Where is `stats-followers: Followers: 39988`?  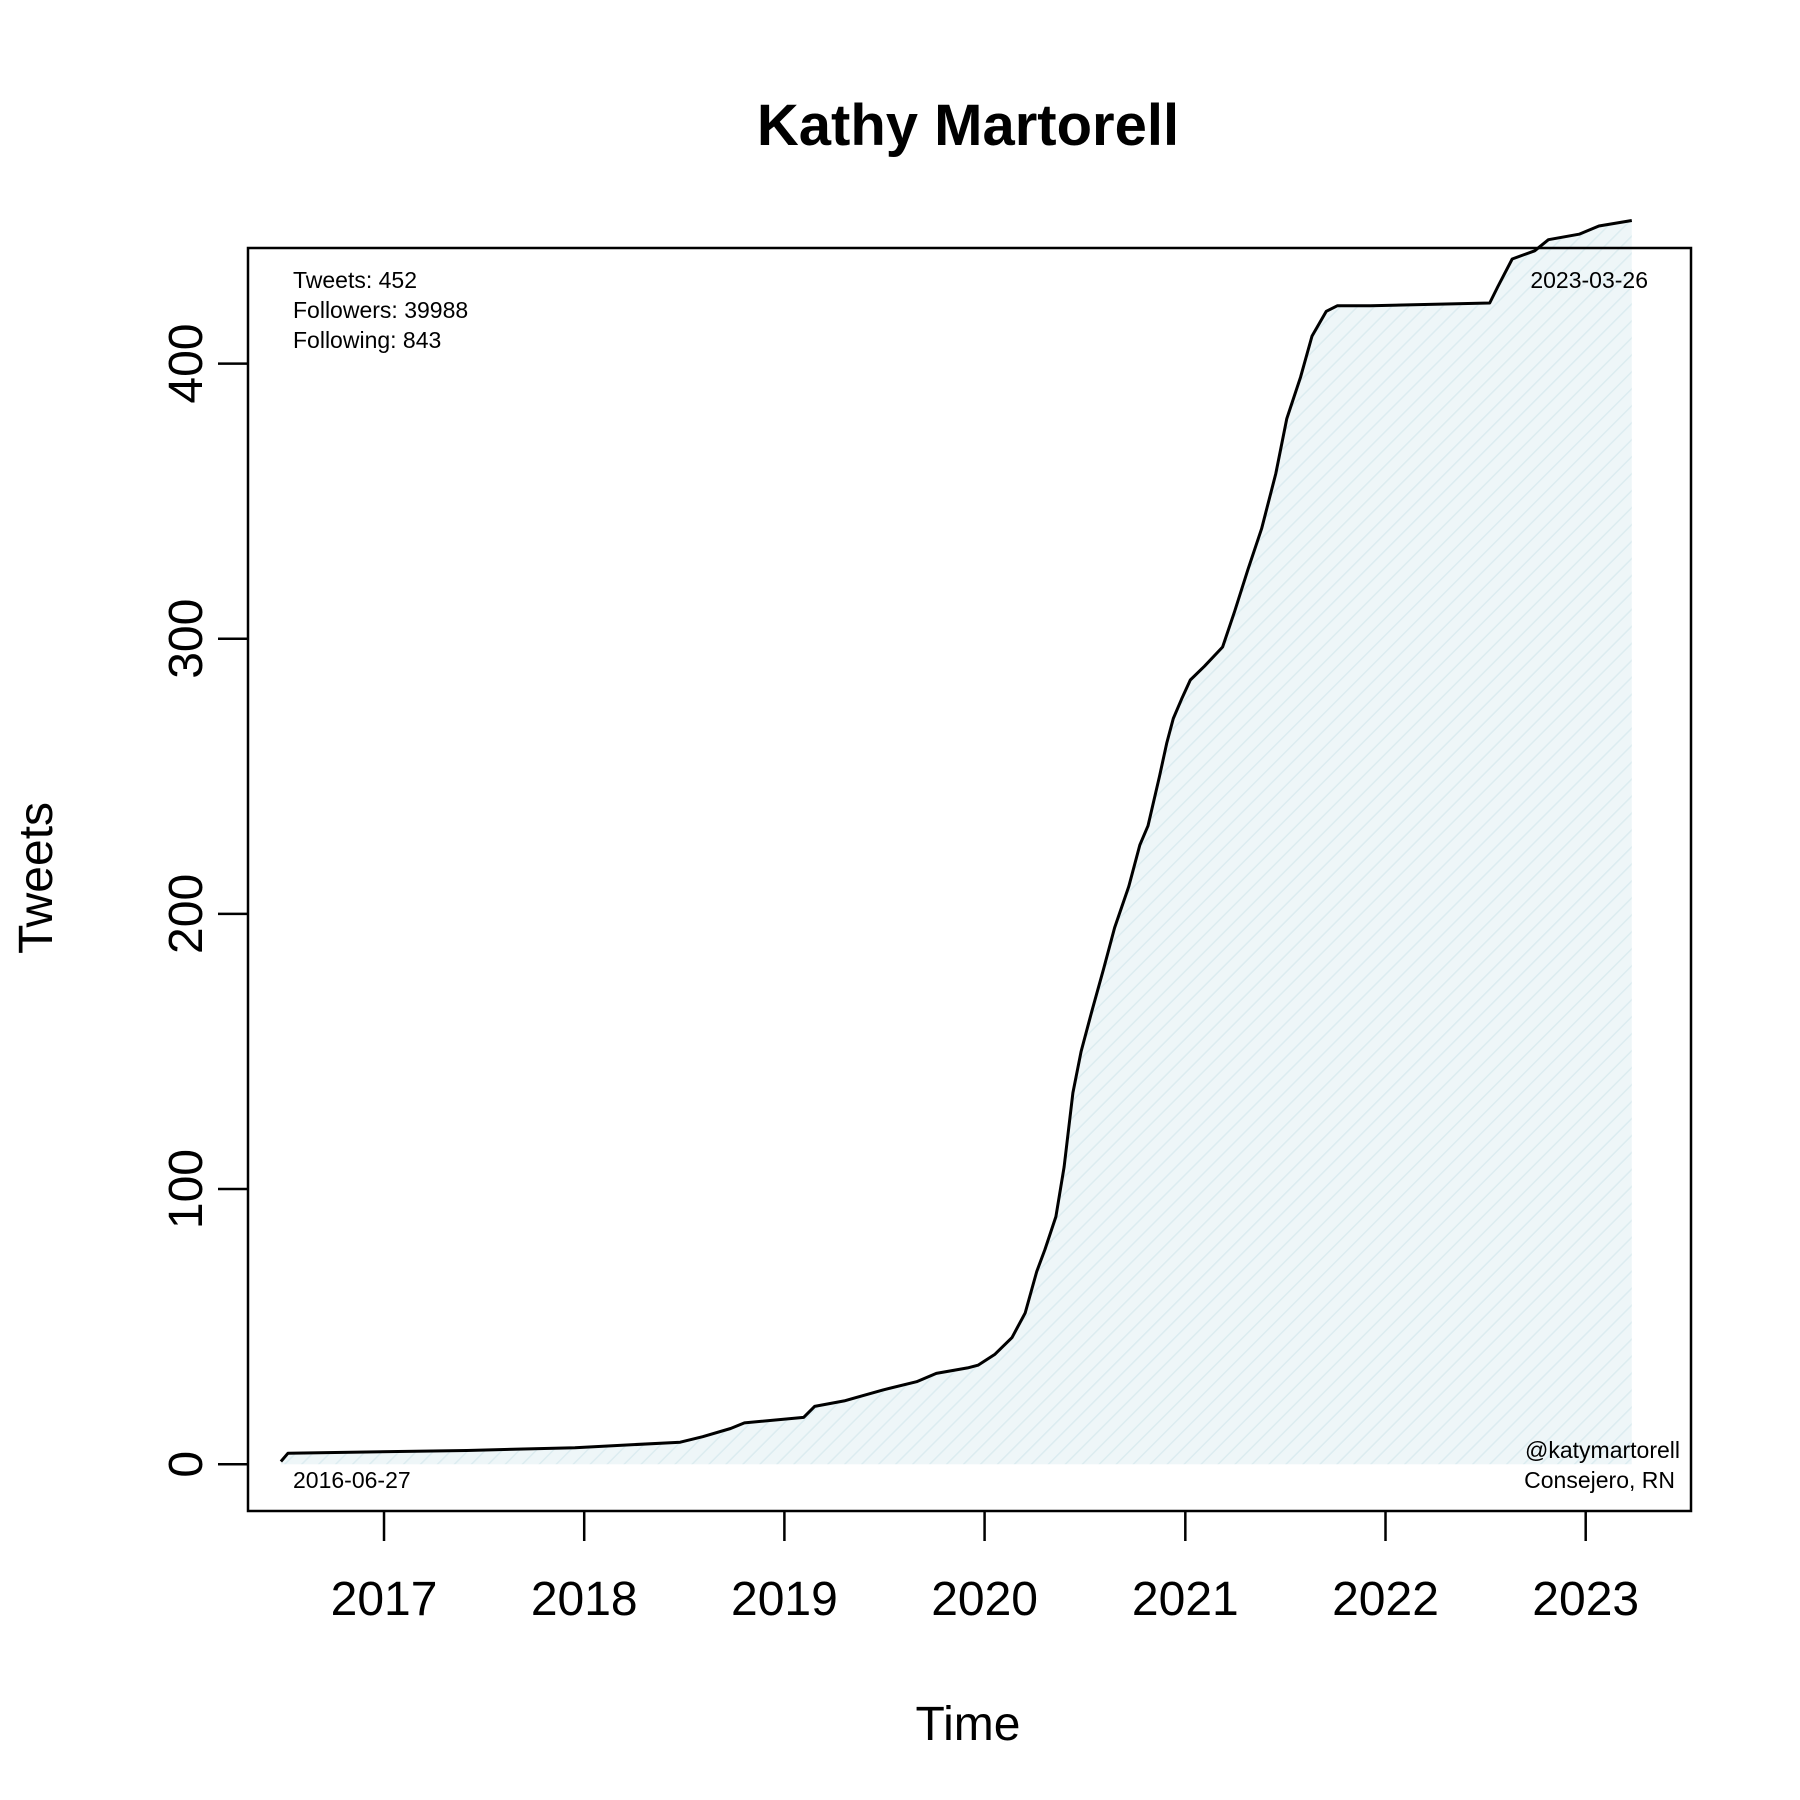
stats-followers: Followers: 39988 is located at coordinates (380, 310).